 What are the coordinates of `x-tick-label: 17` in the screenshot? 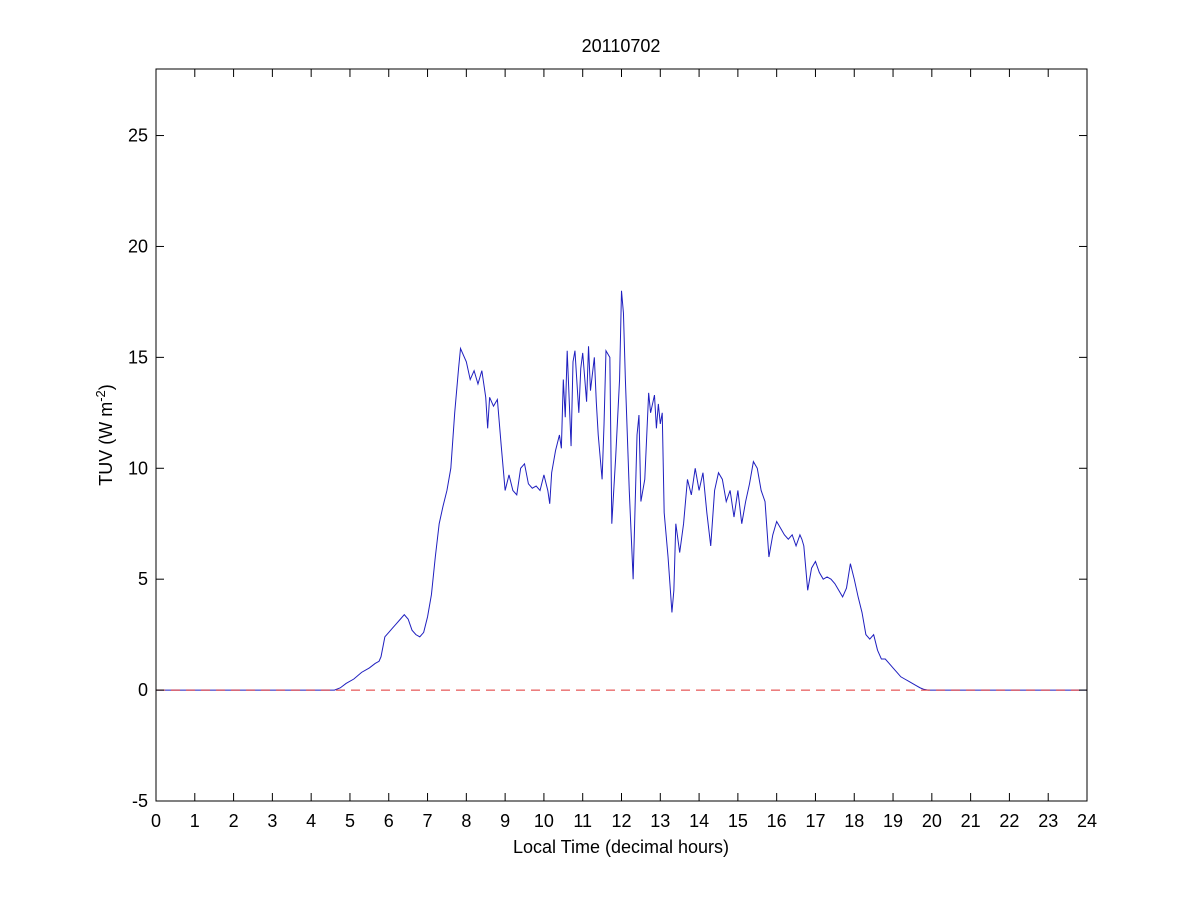 It's located at (815, 821).